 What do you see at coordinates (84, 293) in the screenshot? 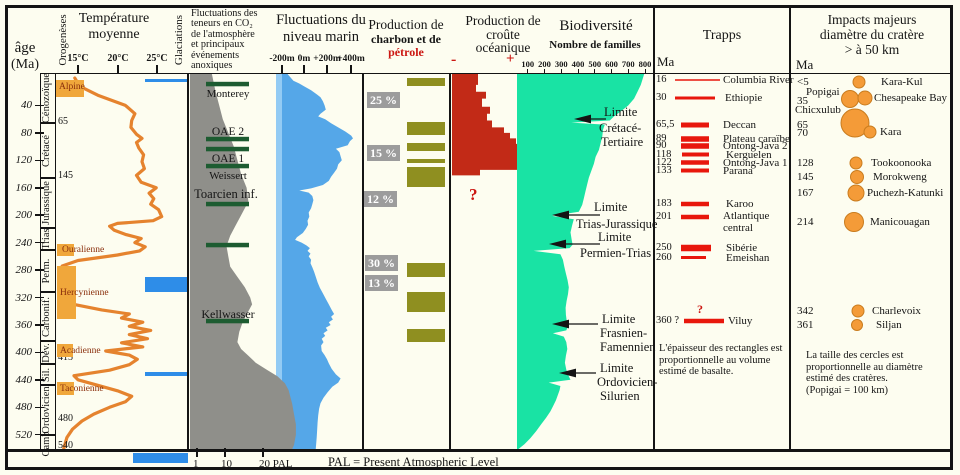
I see `orogeny-label: Hercynienne` at bounding box center [84, 293].